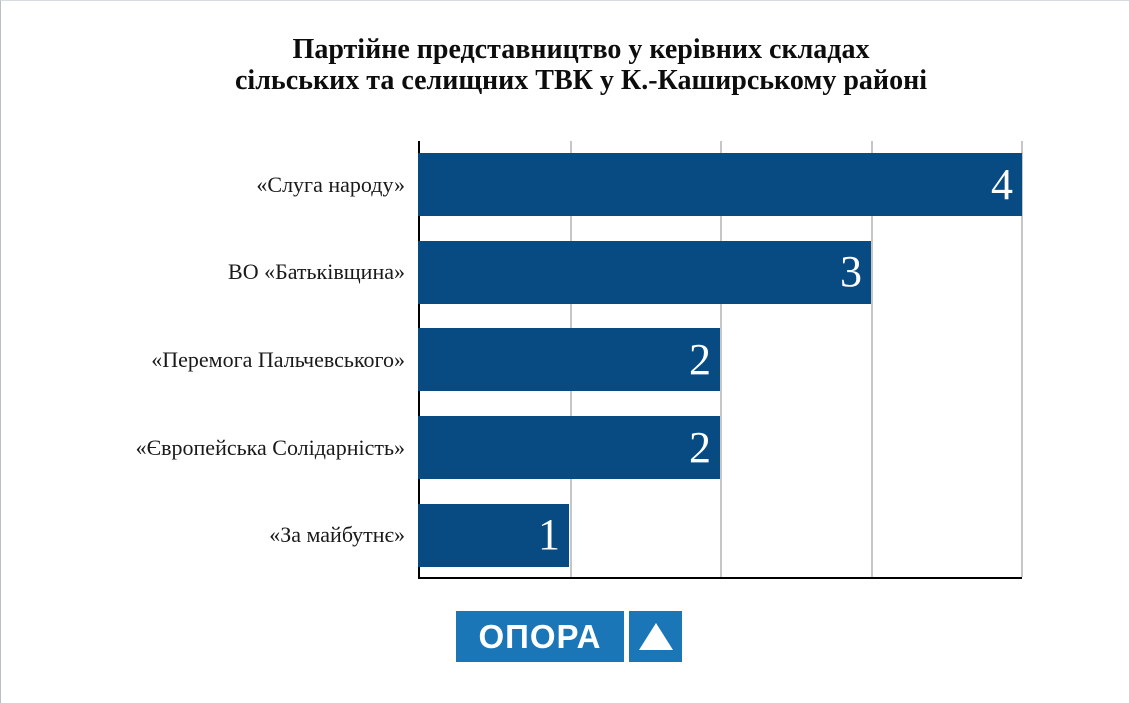 This screenshot has height=703, width=1129. I want to click on triangle-up-icon, so click(655, 636).